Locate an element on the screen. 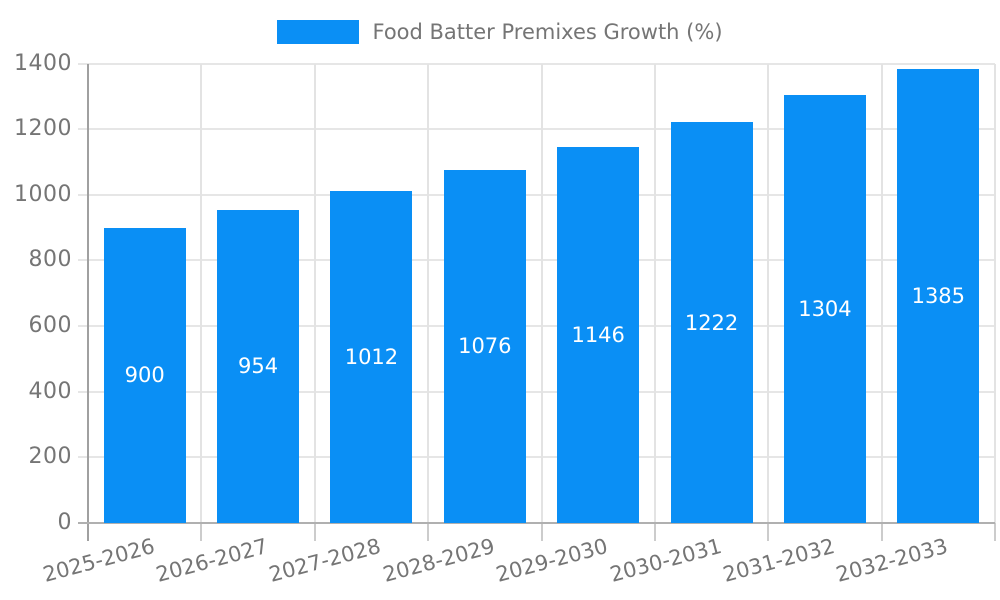  y-axis-line is located at coordinates (88, 302).